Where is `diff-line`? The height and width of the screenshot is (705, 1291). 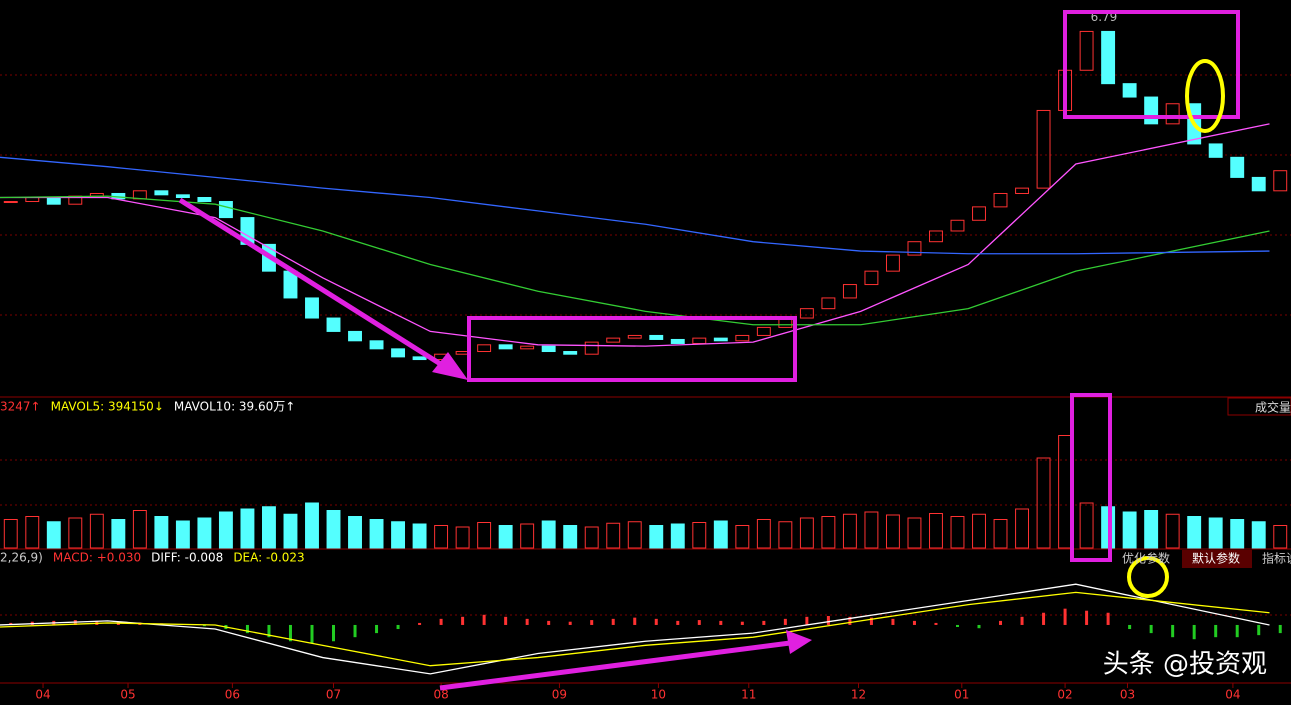
diff-line is located at coordinates (635, 629).